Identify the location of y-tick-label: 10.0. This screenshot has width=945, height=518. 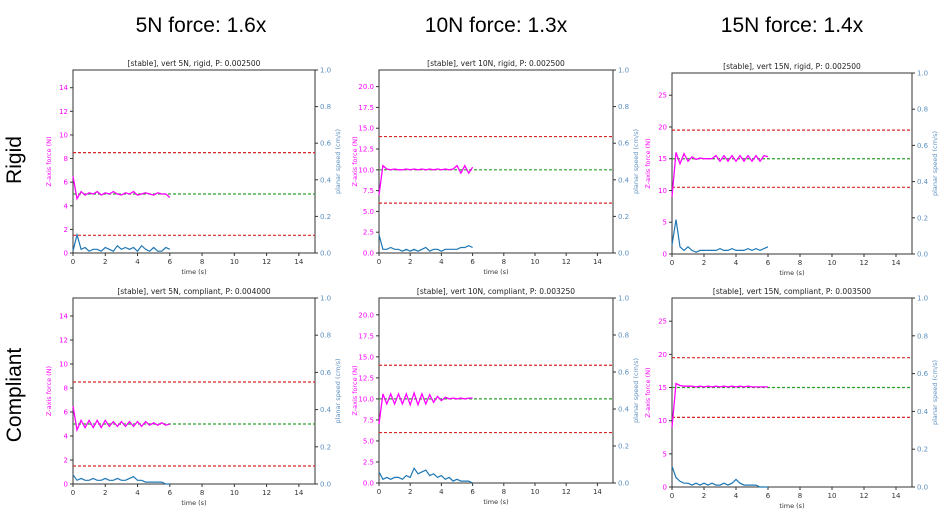
(366, 399).